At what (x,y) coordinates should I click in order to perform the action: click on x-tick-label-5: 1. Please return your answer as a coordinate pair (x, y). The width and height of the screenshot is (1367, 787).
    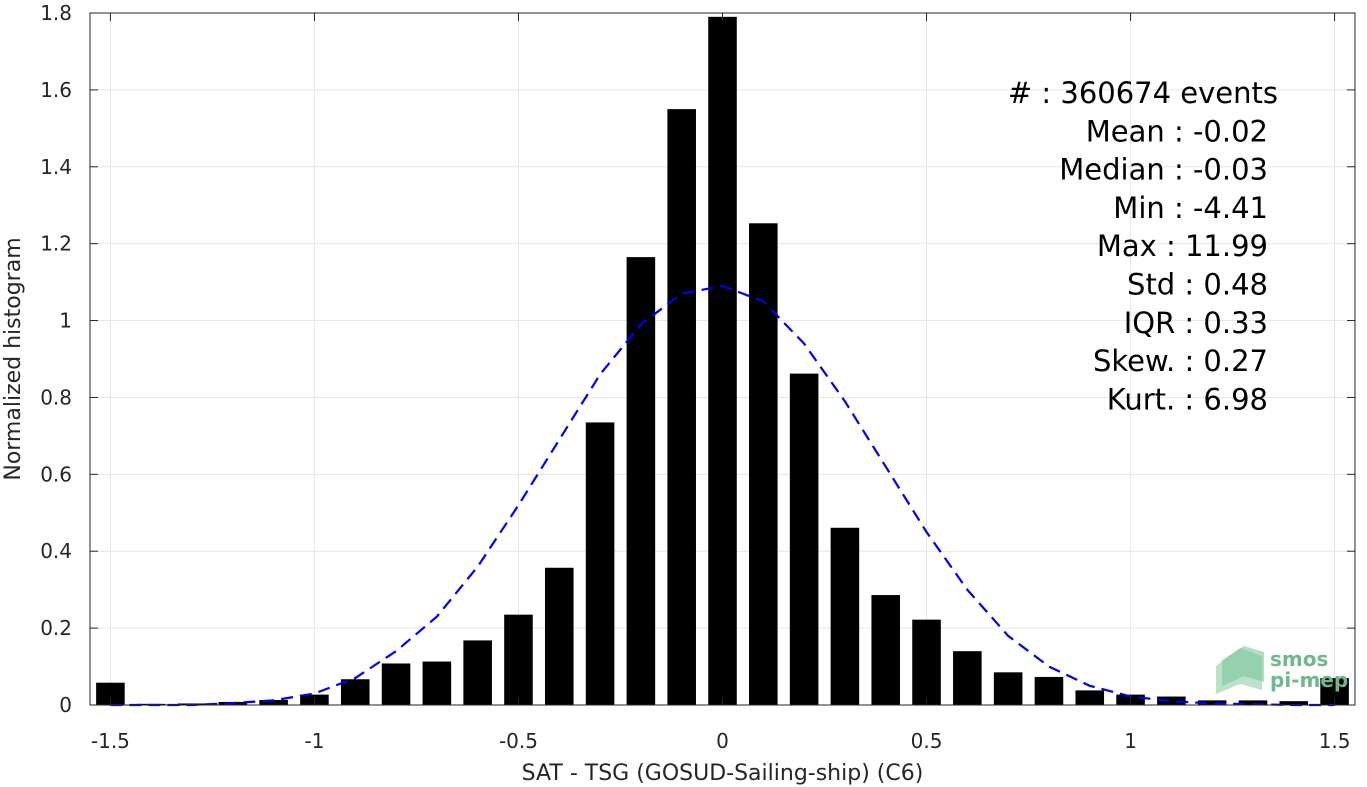
    Looking at the image, I should click on (1130, 741).